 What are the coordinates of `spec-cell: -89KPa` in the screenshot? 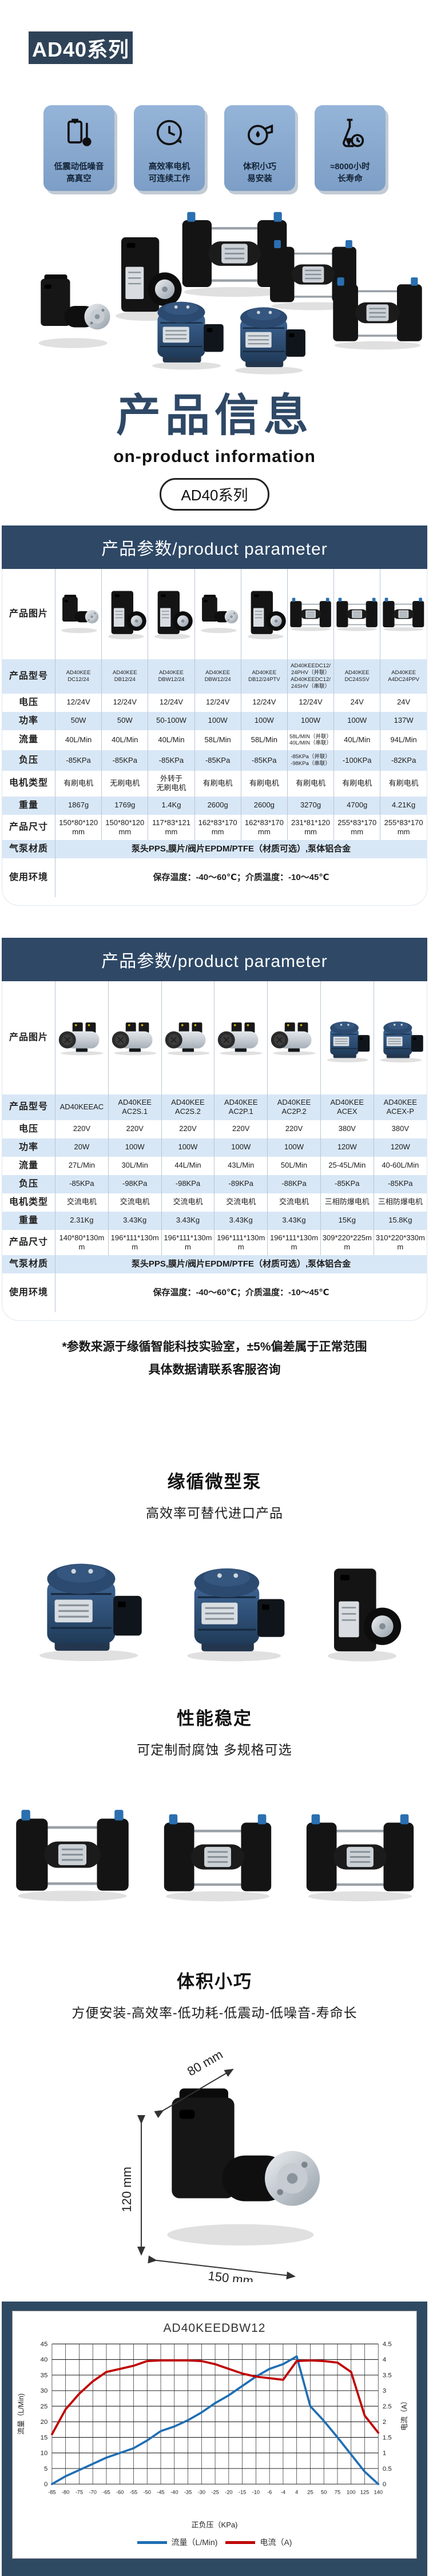 It's located at (241, 1183).